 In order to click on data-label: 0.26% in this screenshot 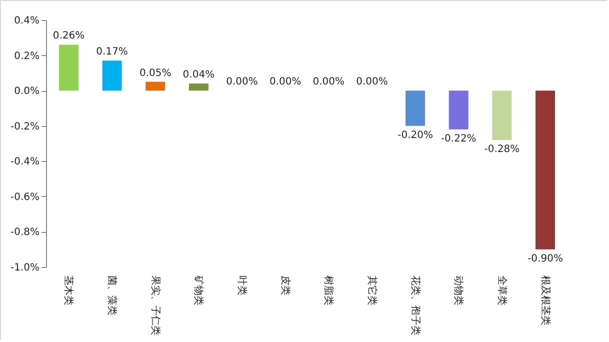, I will do `click(68, 36)`.